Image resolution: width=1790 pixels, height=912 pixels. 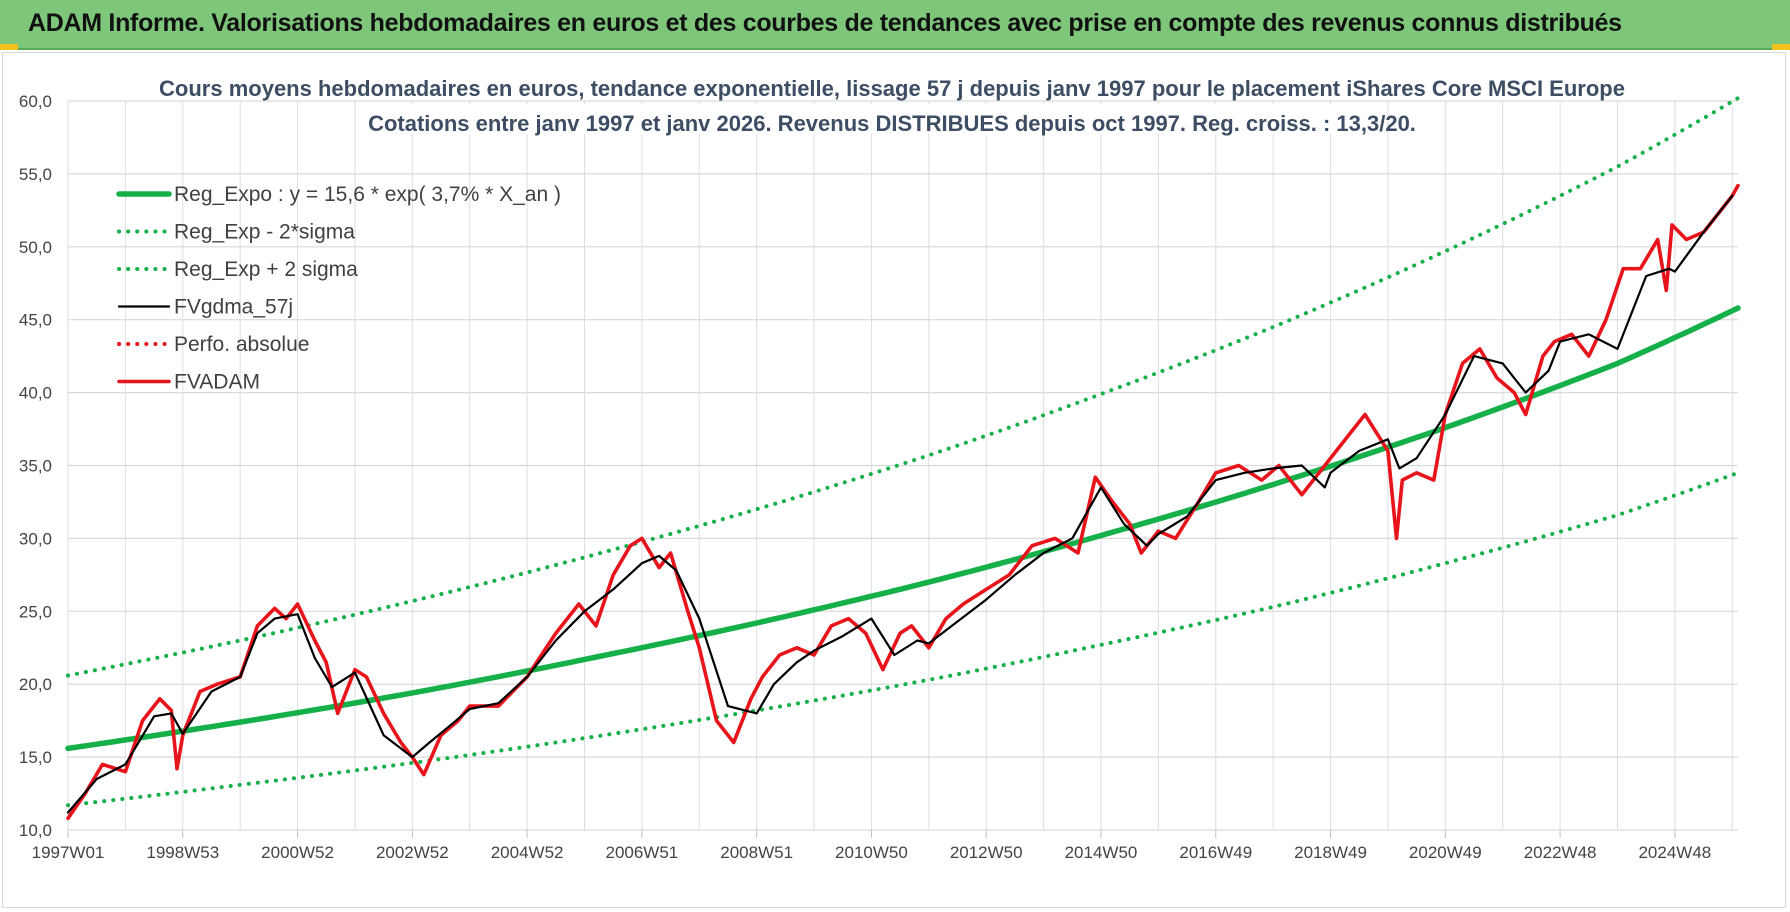 I want to click on legend-label: Perfo. absolue, so click(x=241, y=344).